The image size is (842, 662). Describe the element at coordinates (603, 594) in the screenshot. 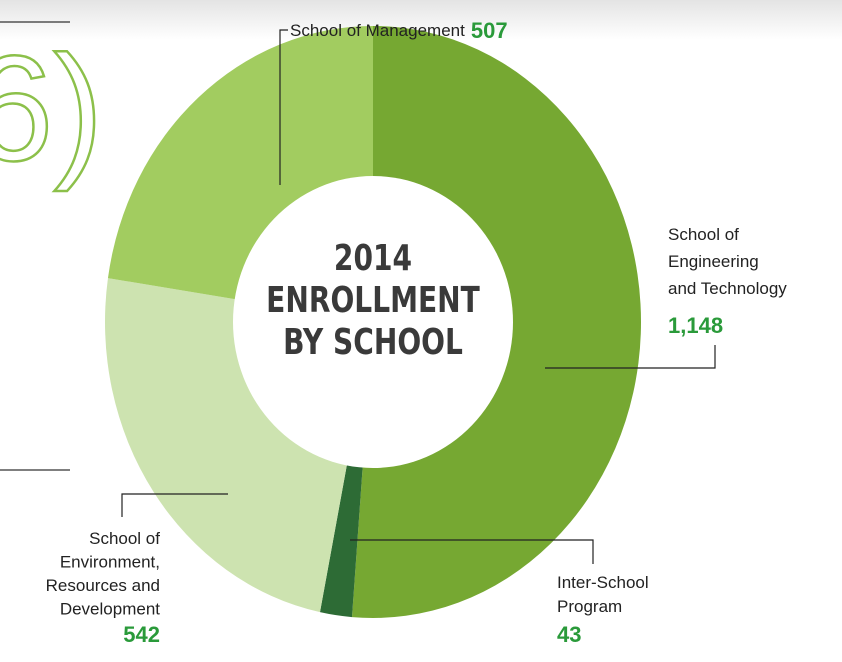

I see `label: Inter-School Program` at that location.